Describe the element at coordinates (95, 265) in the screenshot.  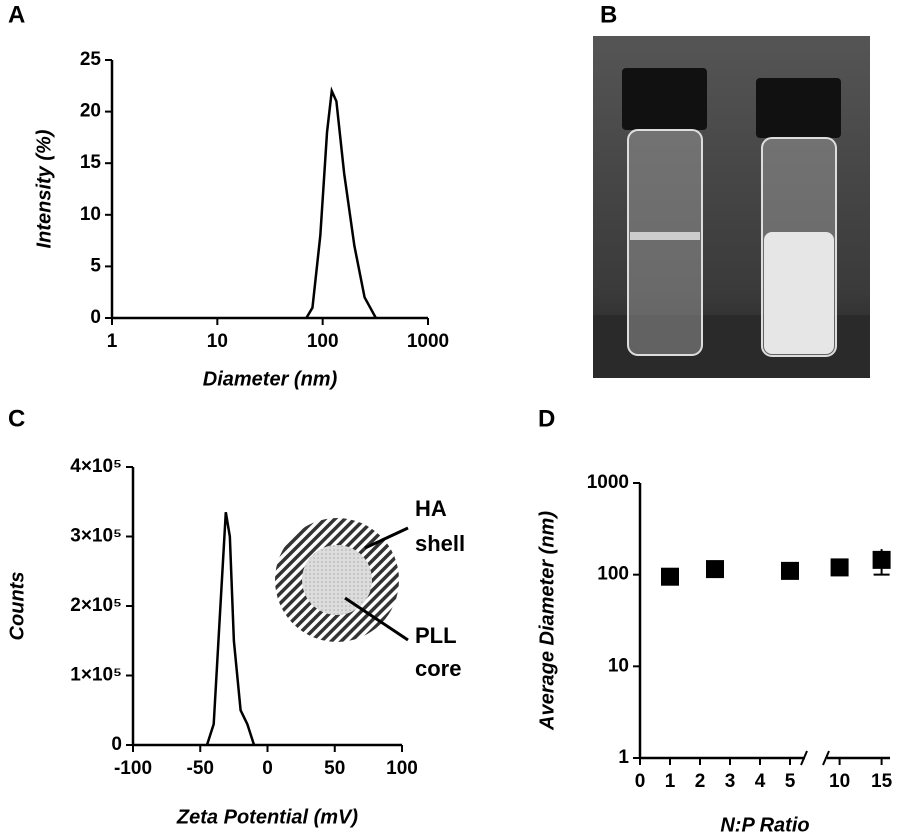
I see `y-tick-label: 5` at that location.